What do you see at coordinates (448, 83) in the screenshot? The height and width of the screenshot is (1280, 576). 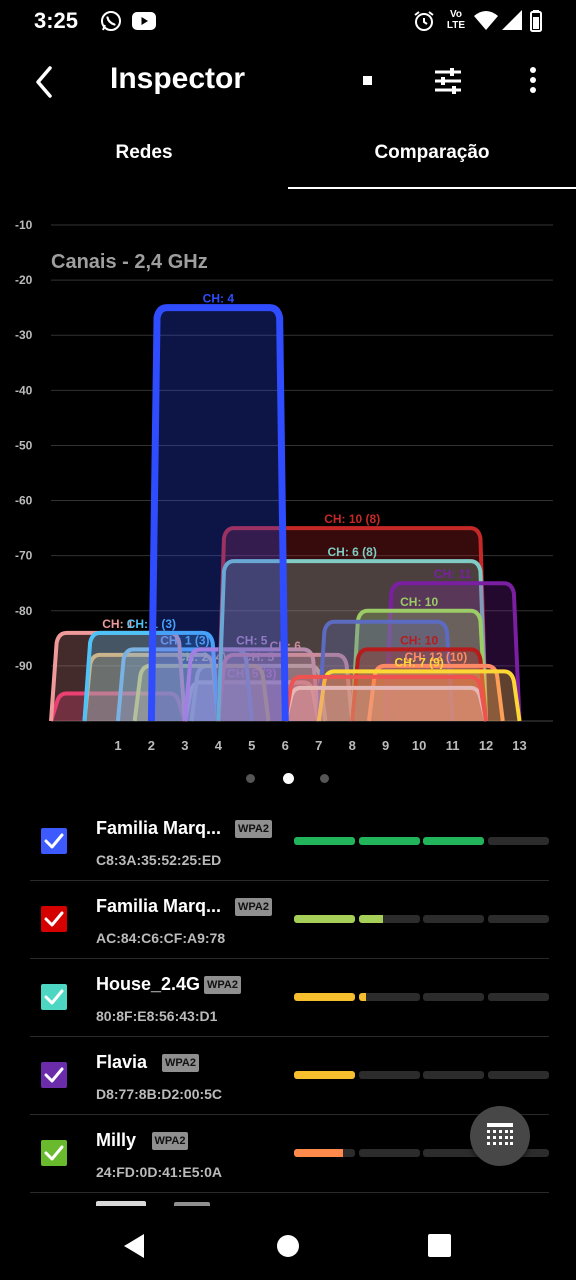 I see `filter-sliders-icon` at bounding box center [448, 83].